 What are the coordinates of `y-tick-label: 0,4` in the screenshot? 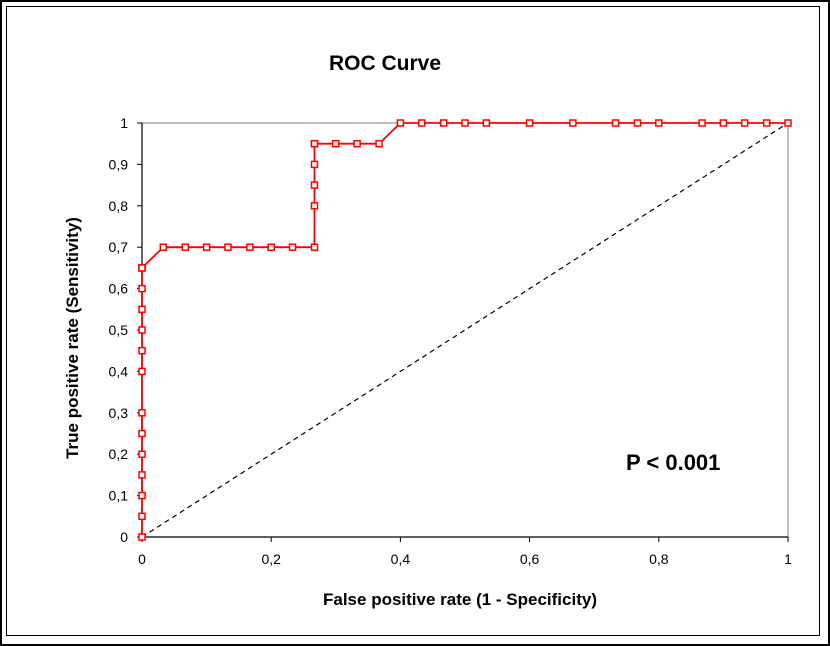 It's located at (119, 371).